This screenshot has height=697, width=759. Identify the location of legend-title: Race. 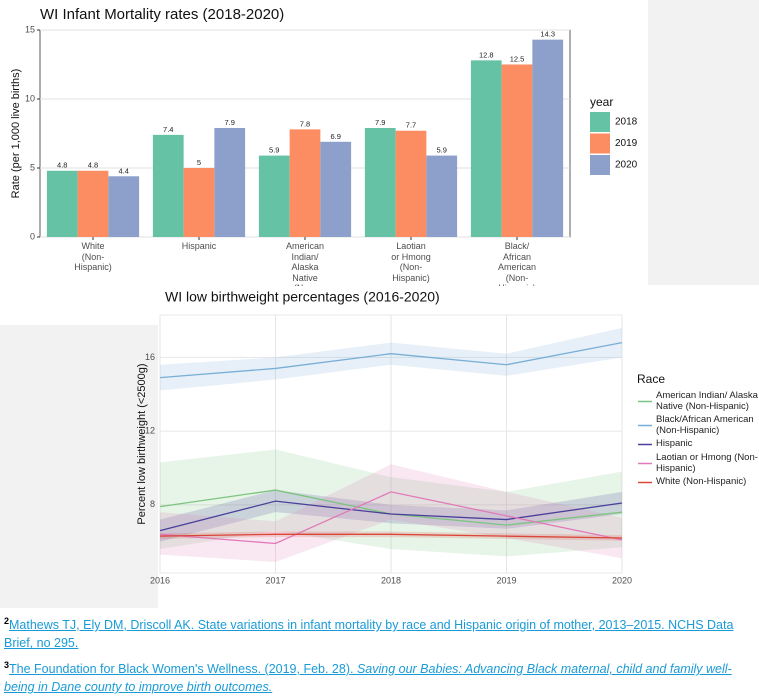
(651, 379).